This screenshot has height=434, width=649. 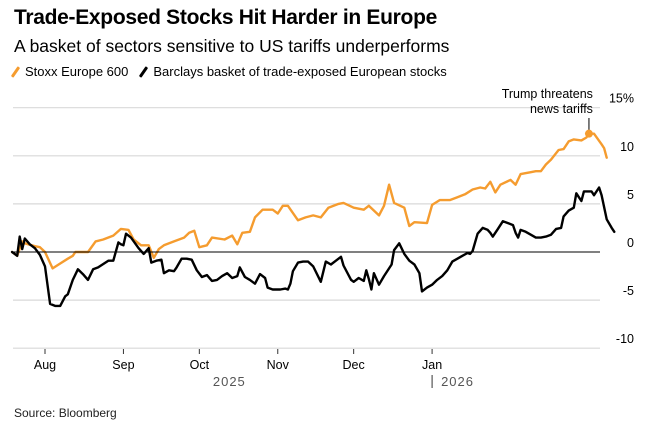 I want to click on y-tick-label: -10, so click(x=625, y=339).